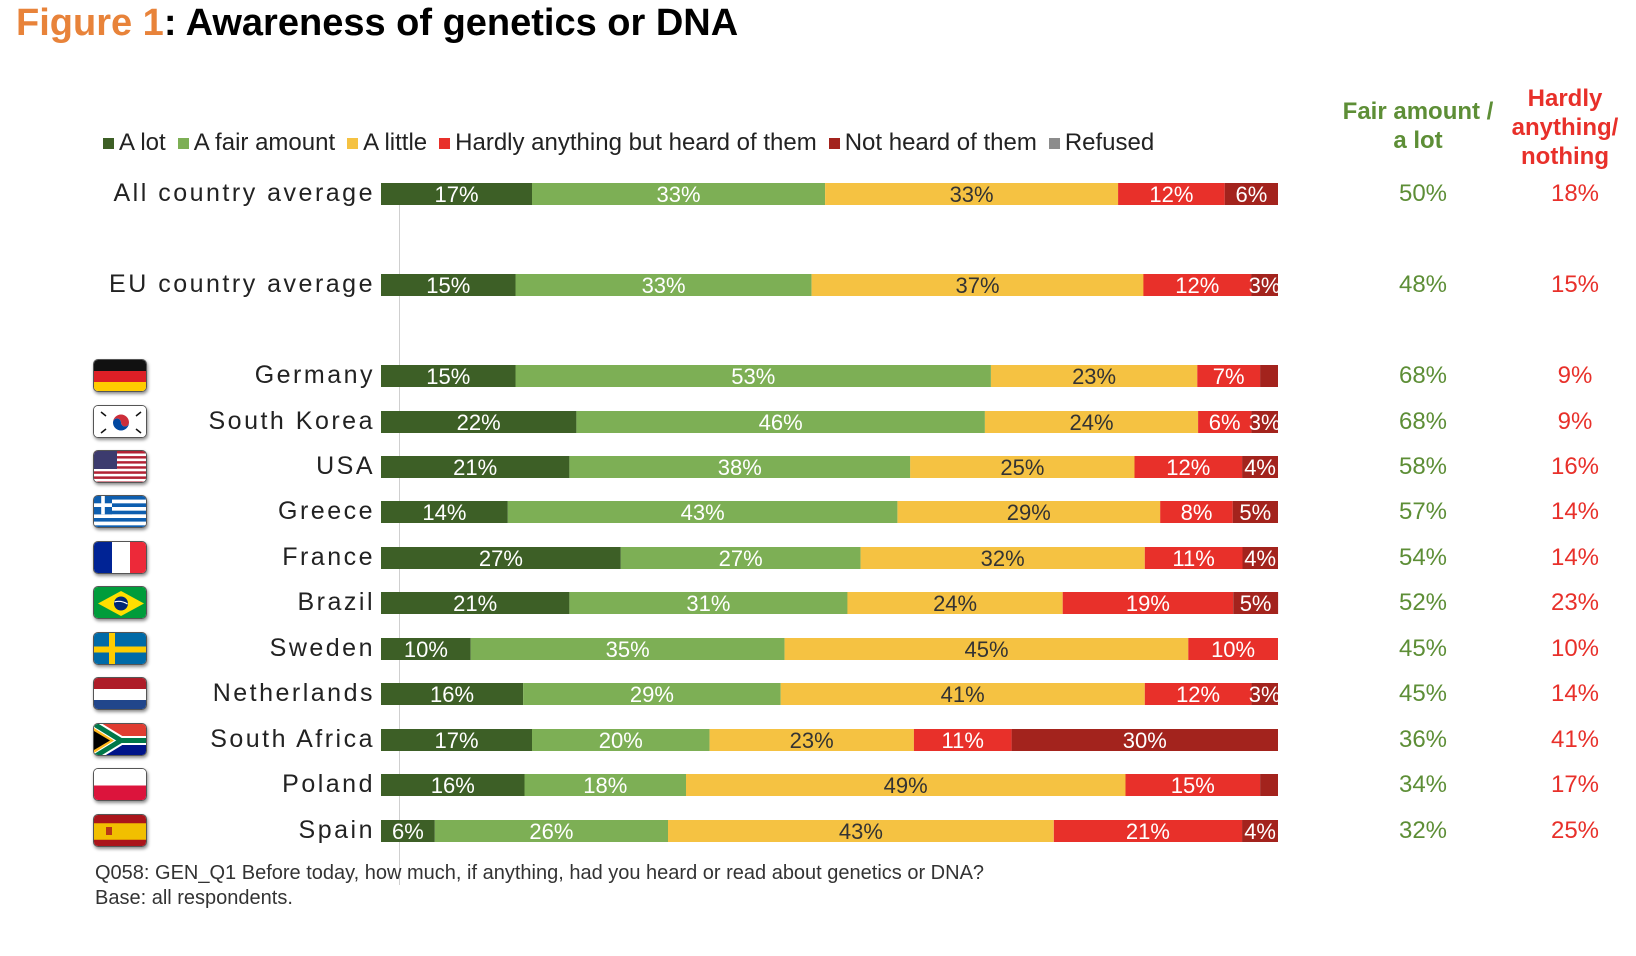 This screenshot has width=1636, height=956. Describe the element at coordinates (605, 785) in the screenshot. I see `data-label: 18%` at that location.